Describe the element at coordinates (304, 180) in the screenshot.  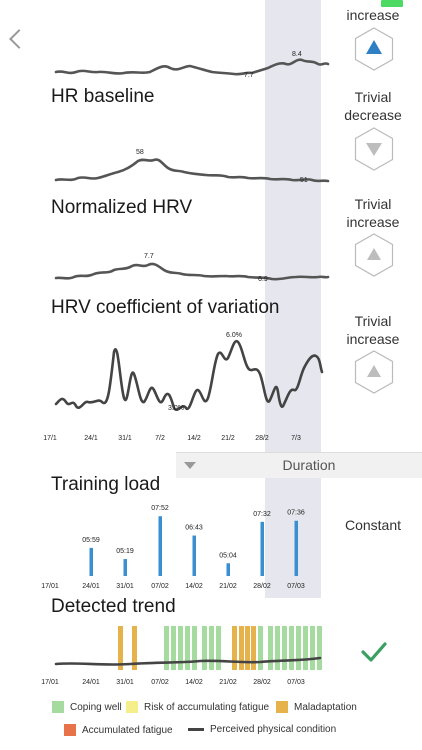
I see `hr-baseline-low-label: 51` at that location.